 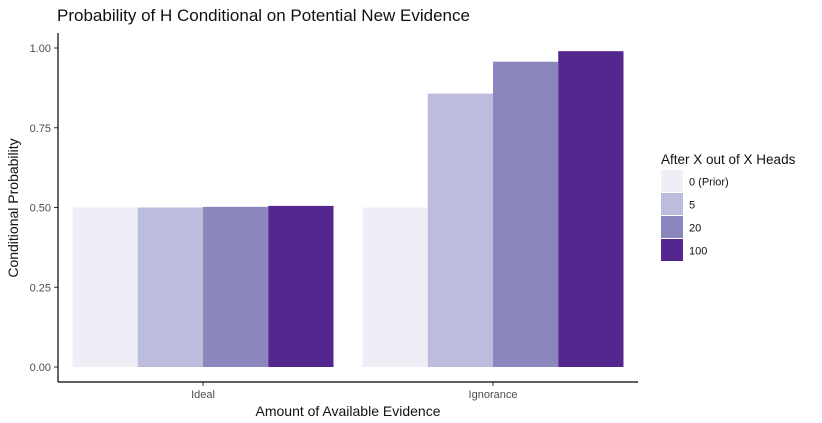 What do you see at coordinates (348, 411) in the screenshot?
I see `x-axis-label: Amount of Available Evidence` at bounding box center [348, 411].